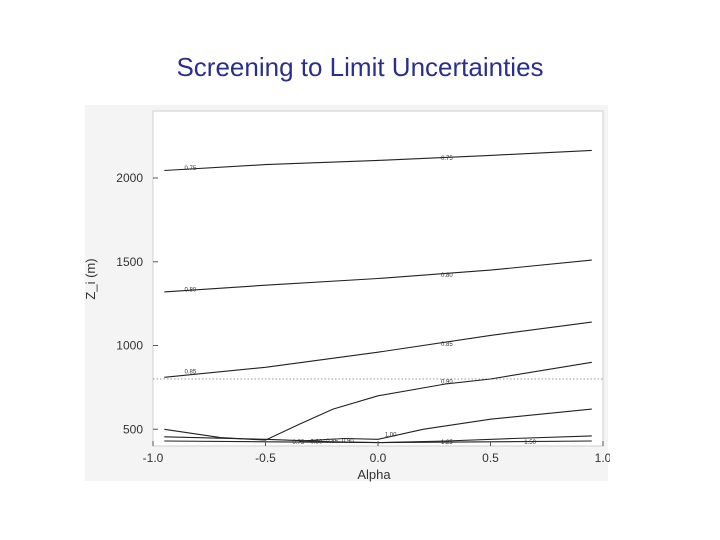 This screenshot has width=720, height=540. Describe the element at coordinates (360, 67) in the screenshot. I see `slide-title: Screening to Limit Uncertainties` at that location.